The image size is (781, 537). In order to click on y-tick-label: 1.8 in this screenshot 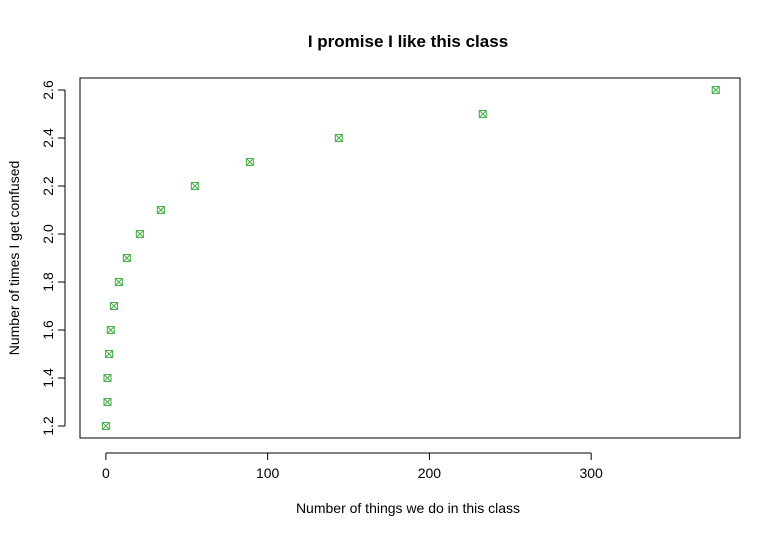, I will do `click(48, 282)`.